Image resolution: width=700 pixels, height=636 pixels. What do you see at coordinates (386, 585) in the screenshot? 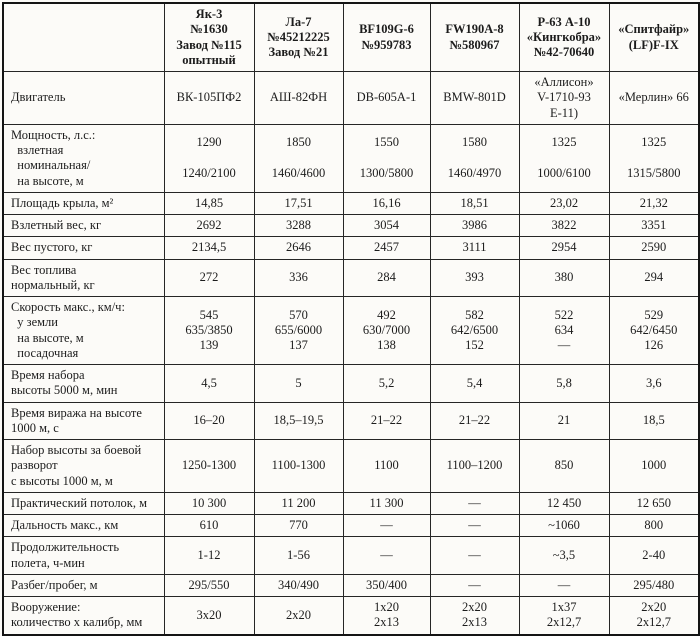
I see `table-cell: 350/400` at bounding box center [386, 585].